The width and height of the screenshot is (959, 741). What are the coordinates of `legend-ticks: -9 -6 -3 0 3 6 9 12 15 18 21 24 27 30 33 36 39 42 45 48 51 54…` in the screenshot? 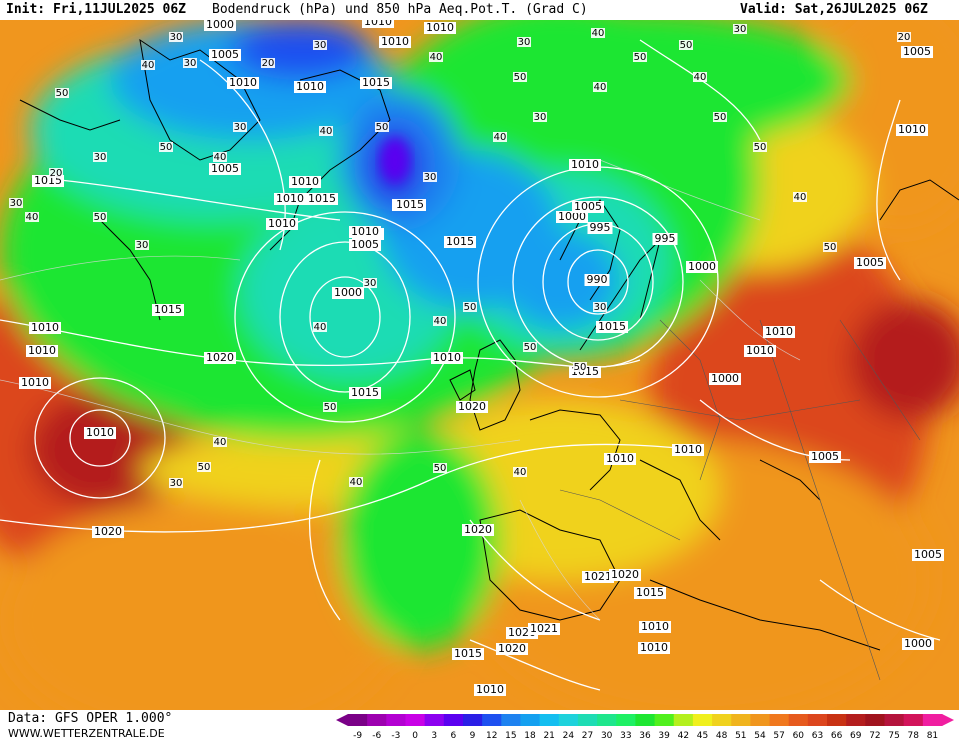 It's located at (645, 736).